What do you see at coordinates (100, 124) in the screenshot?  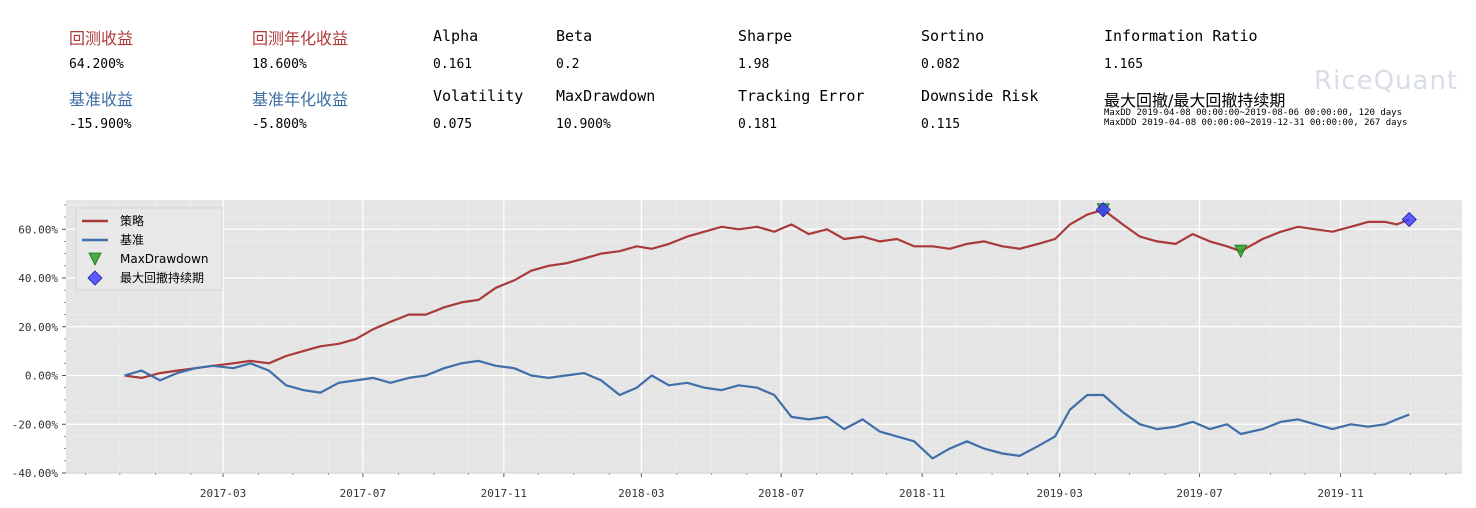 I see `metric-value-benchmark-return: -15.900%` at bounding box center [100, 124].